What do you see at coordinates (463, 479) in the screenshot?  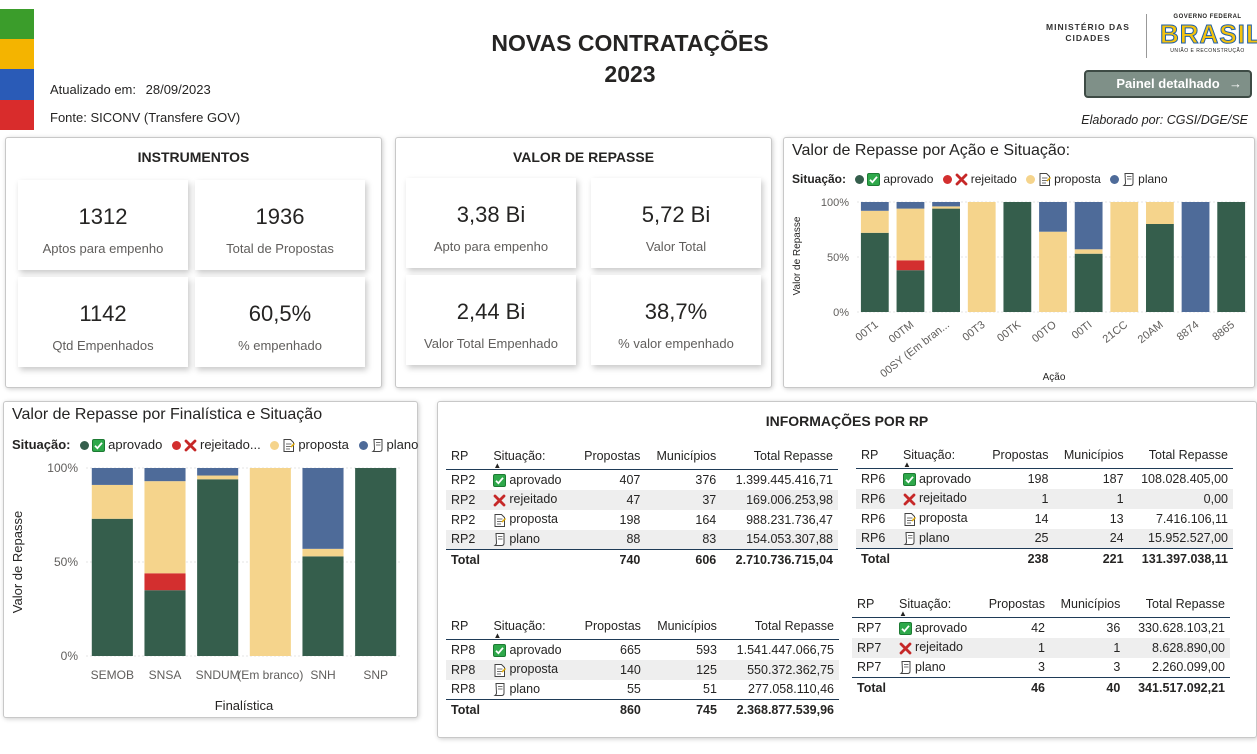 I see `rp-cell: RP2` at bounding box center [463, 479].